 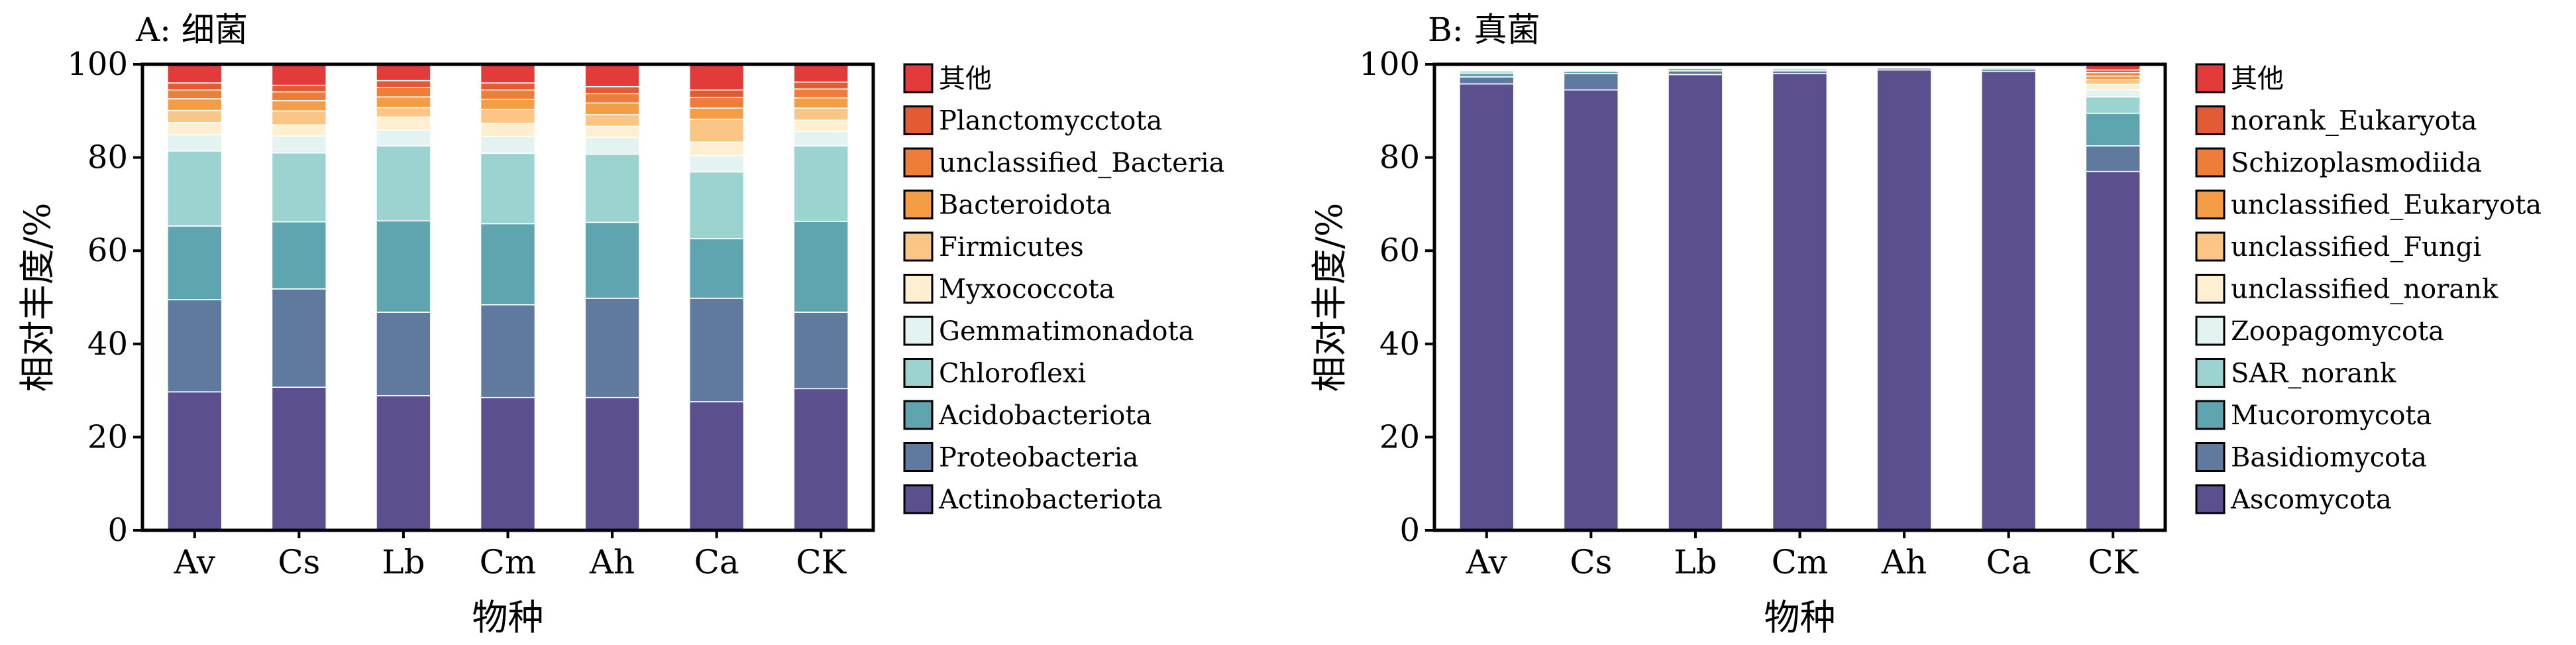 I want to click on panel-title: A: 细菌, so click(x=191, y=30).